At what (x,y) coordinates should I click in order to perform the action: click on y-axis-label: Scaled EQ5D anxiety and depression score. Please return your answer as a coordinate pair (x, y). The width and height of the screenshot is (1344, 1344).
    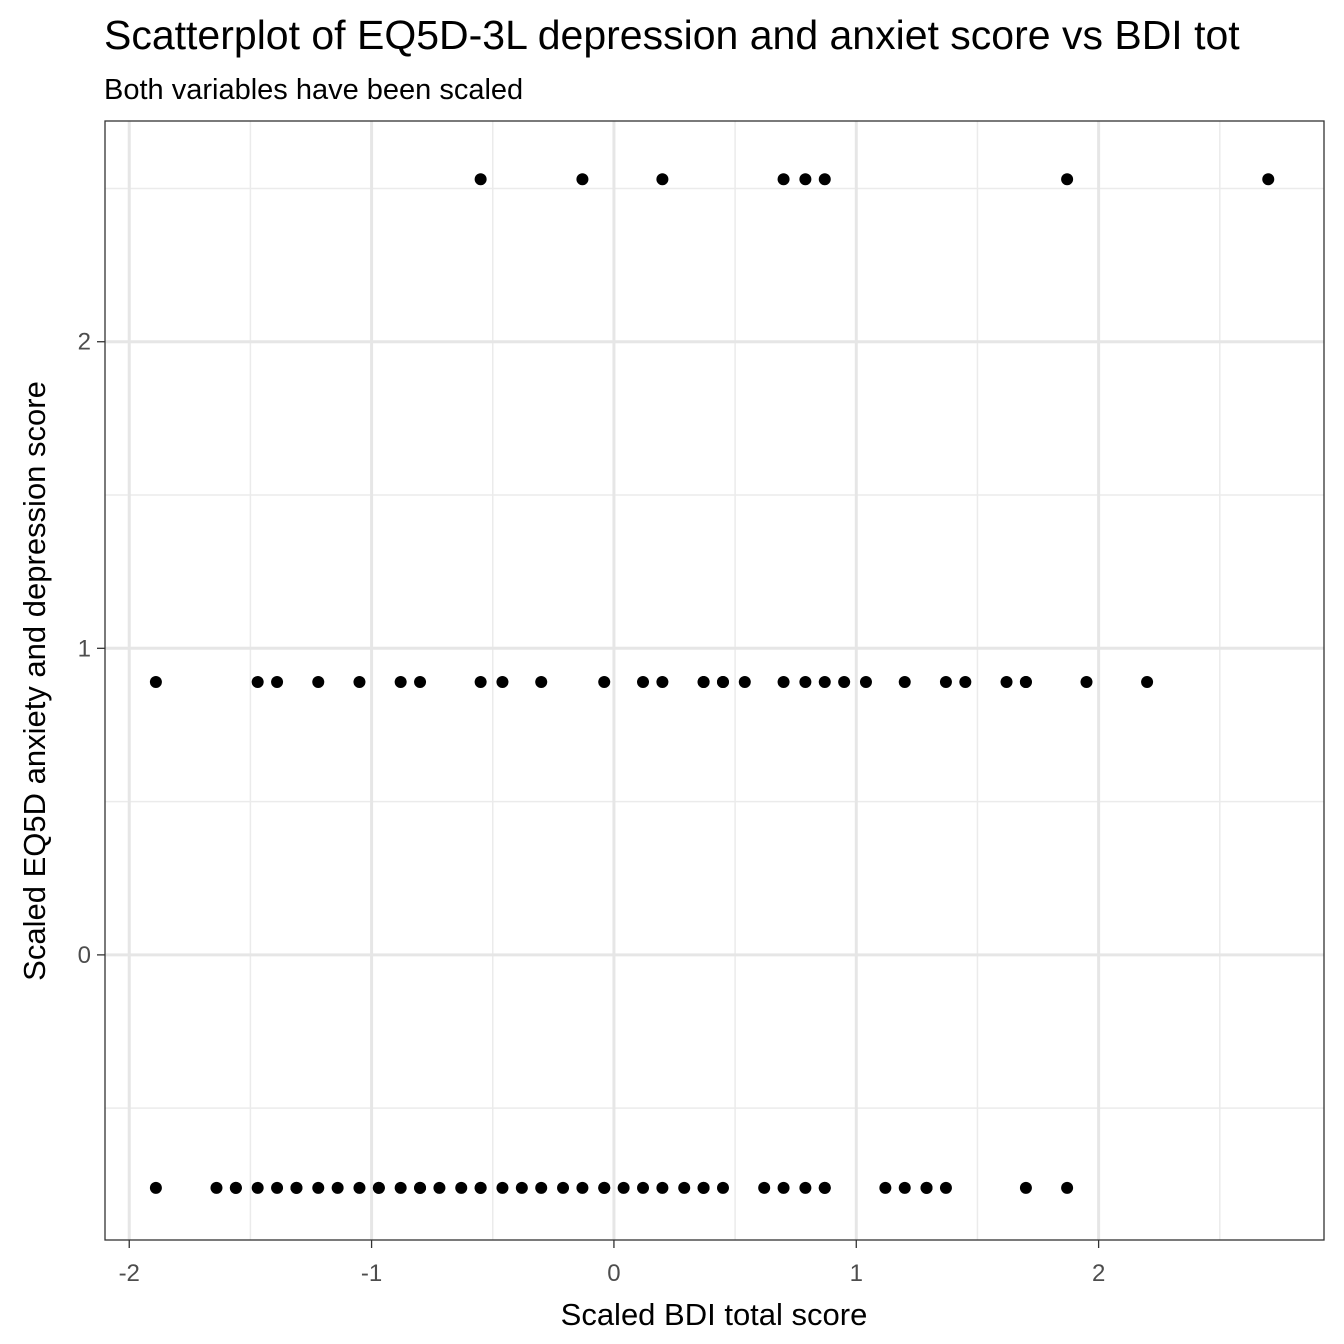
    Looking at the image, I should click on (34, 681).